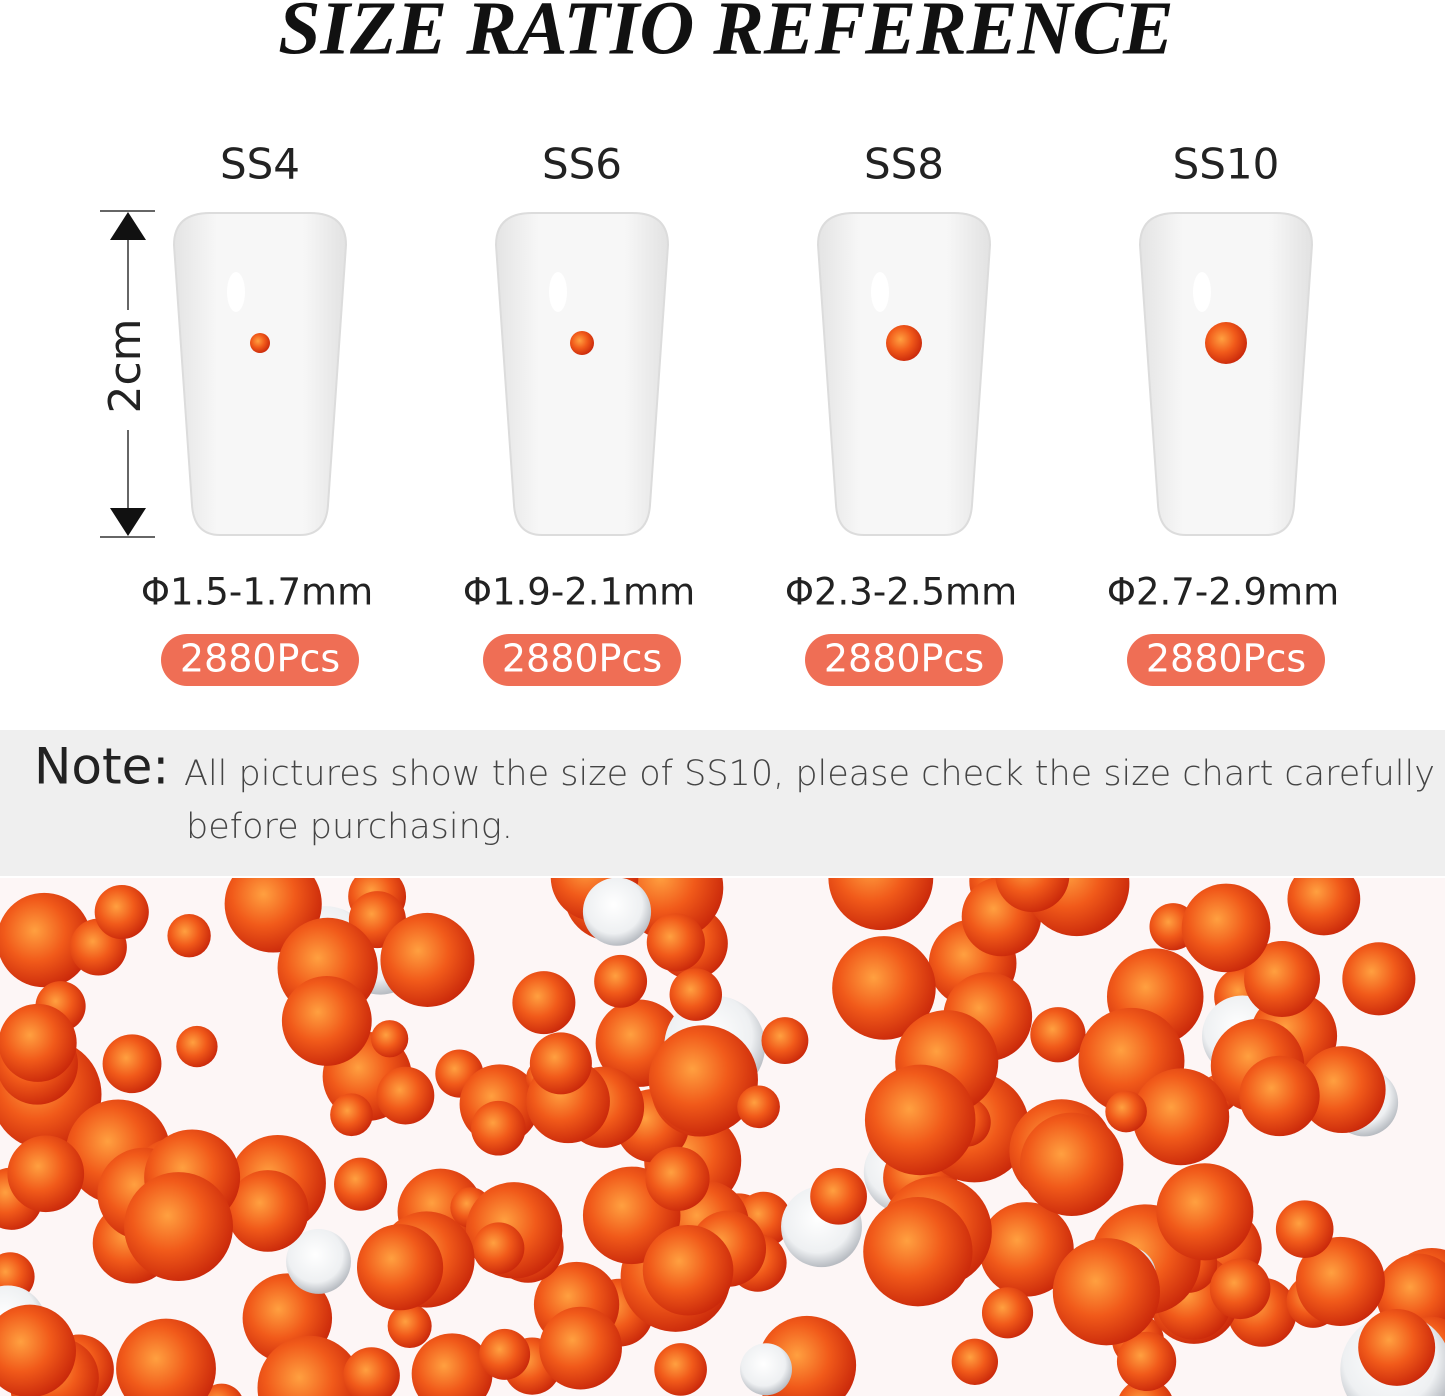 The width and height of the screenshot is (1445, 1396). I want to click on title: SIZE RATIO REFERENCE, so click(725, 35).